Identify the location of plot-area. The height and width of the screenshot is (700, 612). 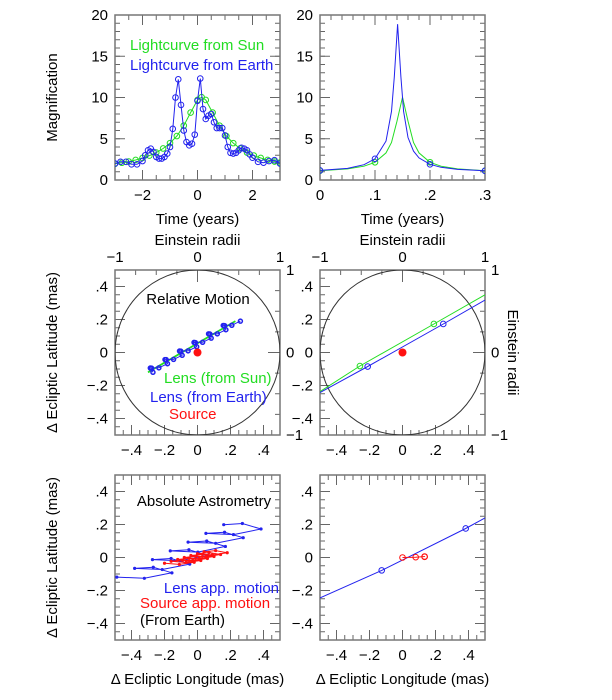
(189, 550).